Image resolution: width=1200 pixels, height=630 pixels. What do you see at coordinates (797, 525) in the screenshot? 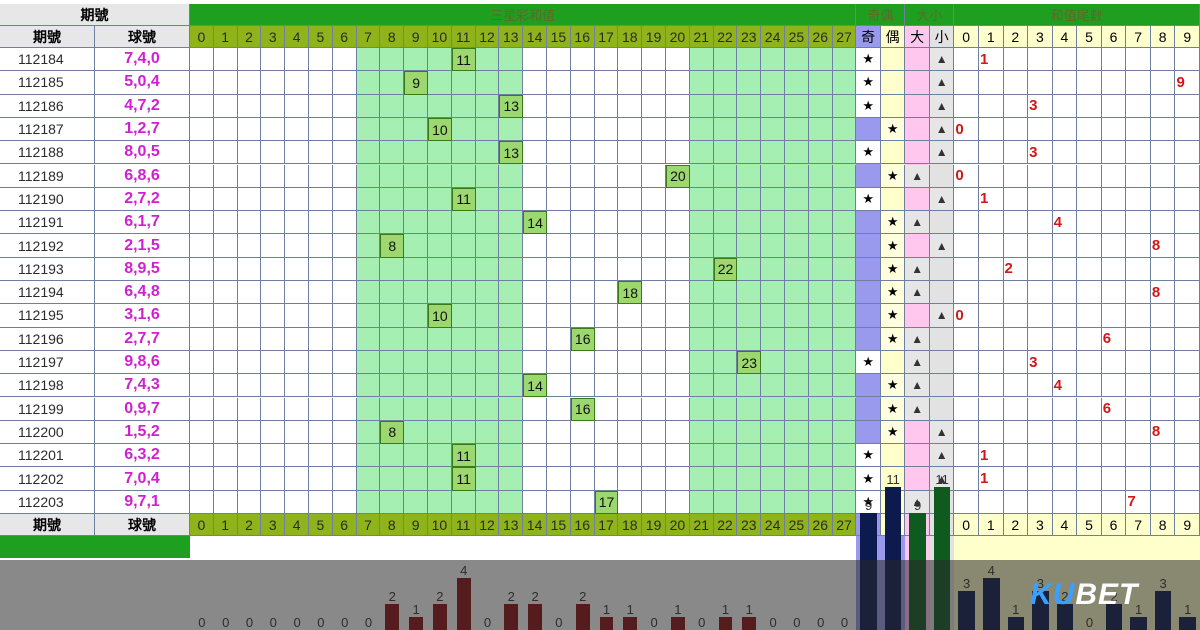
I see `footer-sum-col: 25` at bounding box center [797, 525].